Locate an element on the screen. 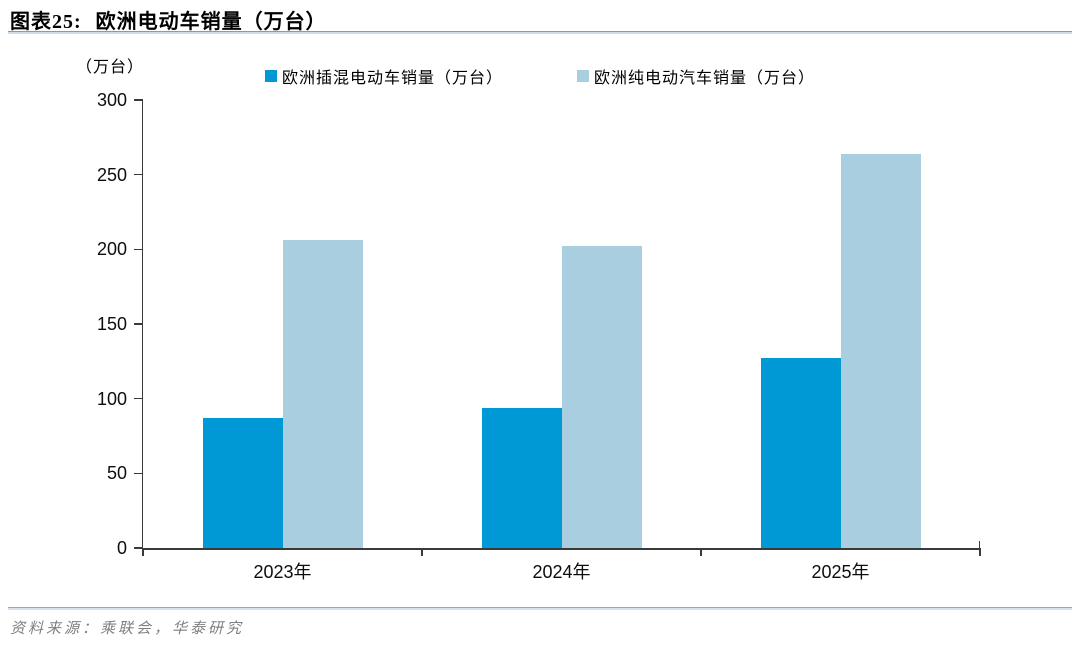  x-axis is located at coordinates (560, 549).